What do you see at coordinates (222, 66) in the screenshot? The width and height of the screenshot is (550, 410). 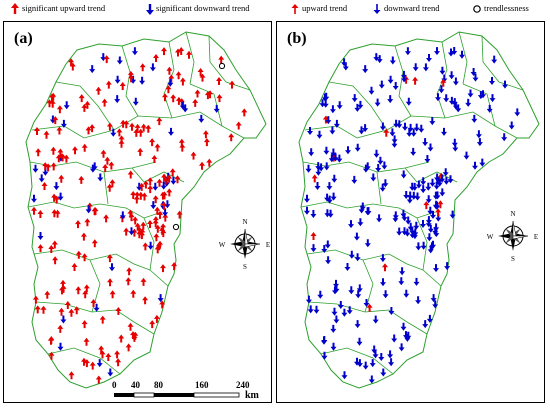 I see `circle-icon` at bounding box center [222, 66].